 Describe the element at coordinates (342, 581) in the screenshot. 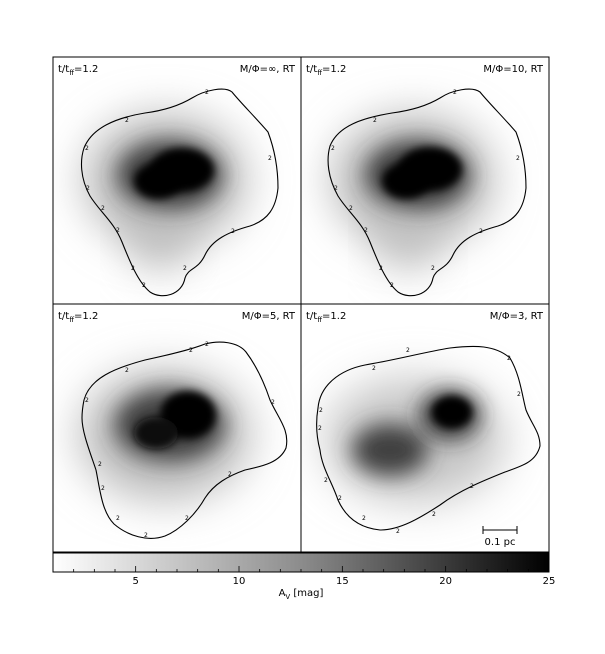

I see `colorbar-tick-label: 15` at that location.